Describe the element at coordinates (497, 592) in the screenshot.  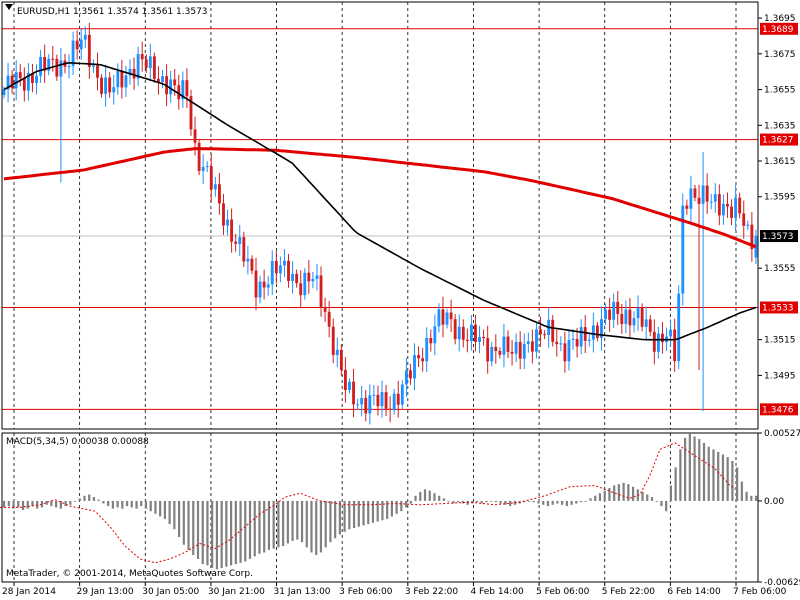
I see `x-tick-label: 4 Feb 14:00` at that location.